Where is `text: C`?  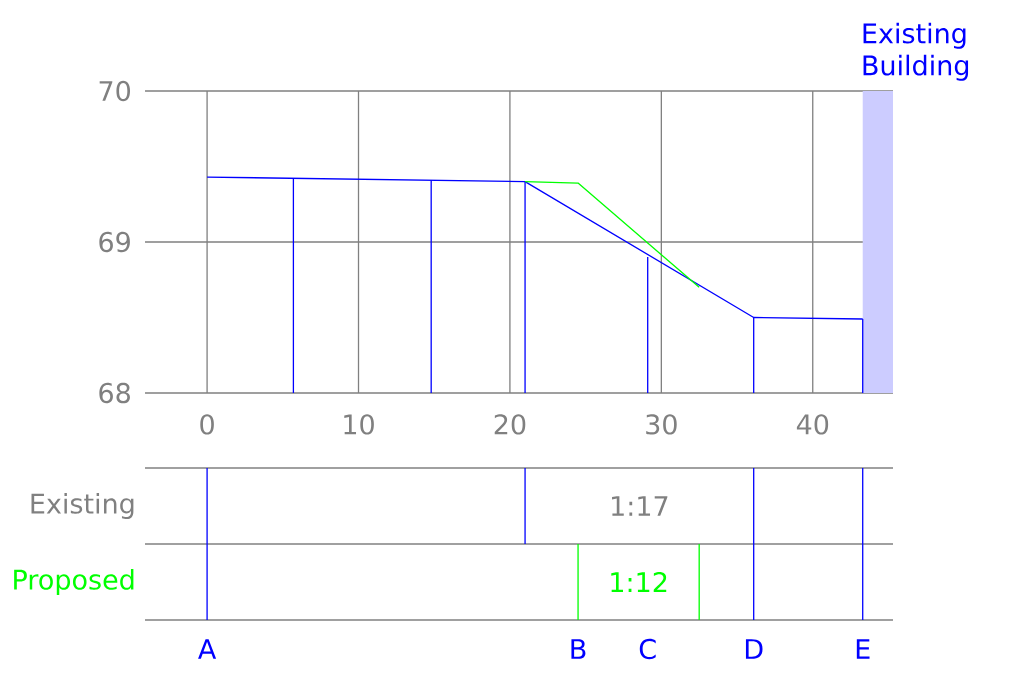 text: C is located at coordinates (647, 649).